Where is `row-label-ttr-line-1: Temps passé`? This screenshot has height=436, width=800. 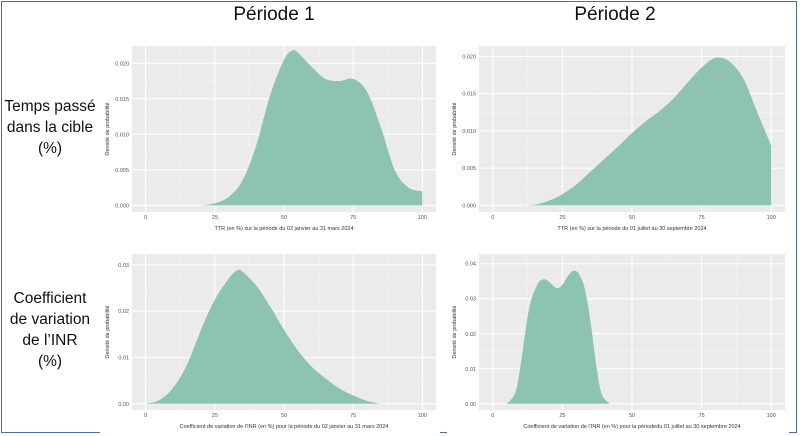
row-label-ttr-line-1: Temps passé is located at coordinates (50, 106).